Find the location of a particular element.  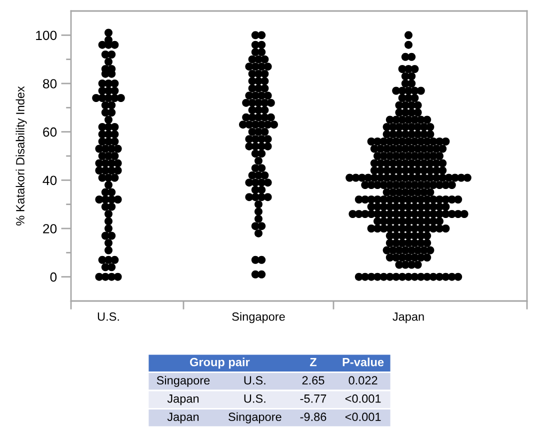

category-label: Z is located at coordinates (313, 362).